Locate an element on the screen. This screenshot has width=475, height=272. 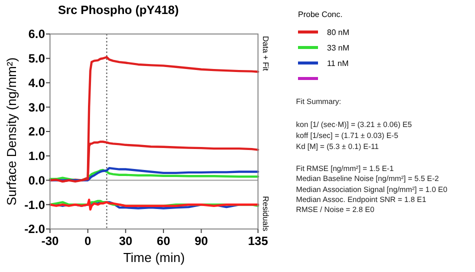
y-axis-title: Surface Density (ng/mm²) is located at coordinates (11, 131).